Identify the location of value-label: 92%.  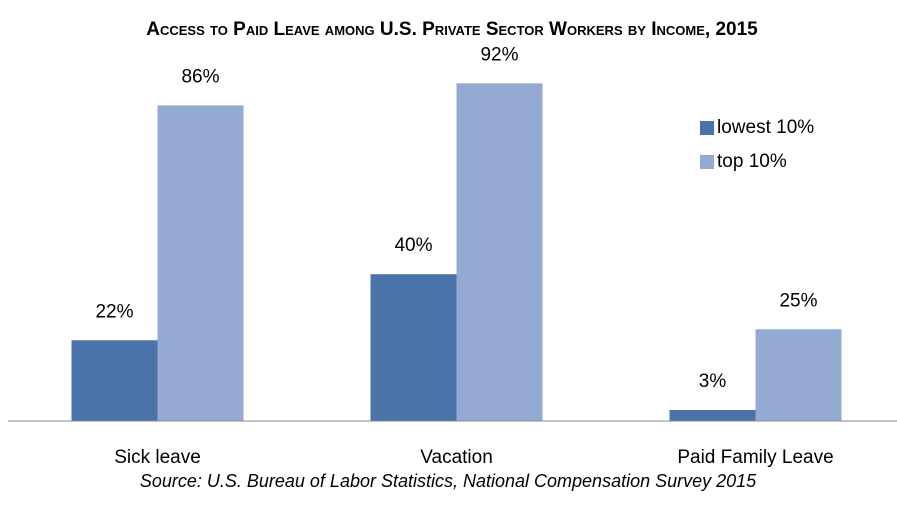
(499, 54).